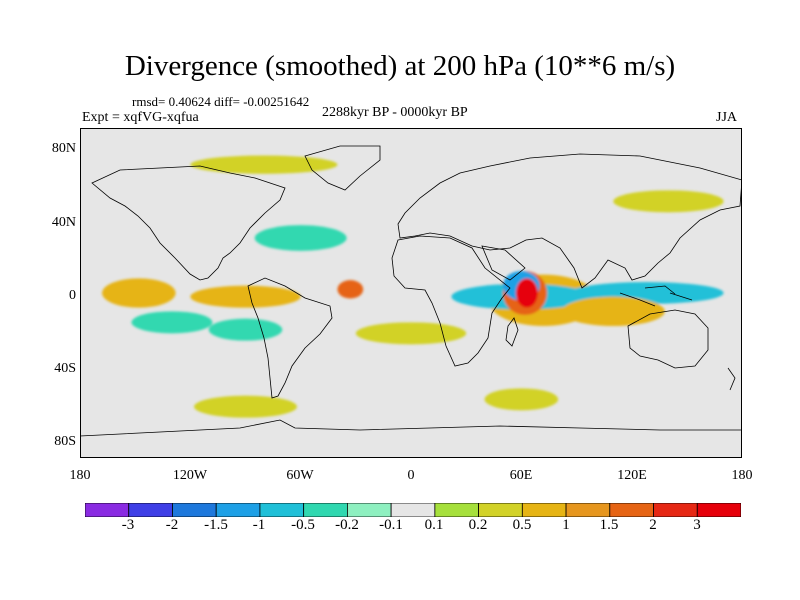  Describe the element at coordinates (411, 428) in the screenshot. I see `coast-antarctica` at that location.